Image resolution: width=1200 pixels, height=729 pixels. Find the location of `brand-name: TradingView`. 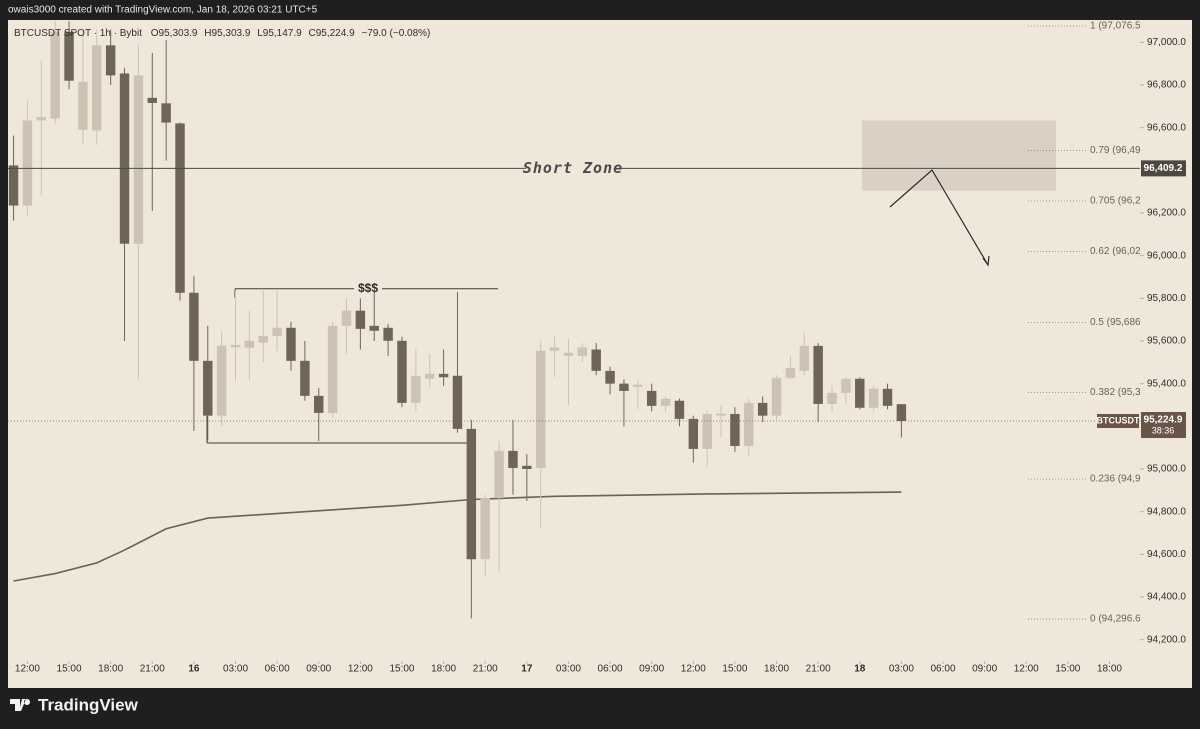

brand-name: TradingView is located at coordinates (88, 704).